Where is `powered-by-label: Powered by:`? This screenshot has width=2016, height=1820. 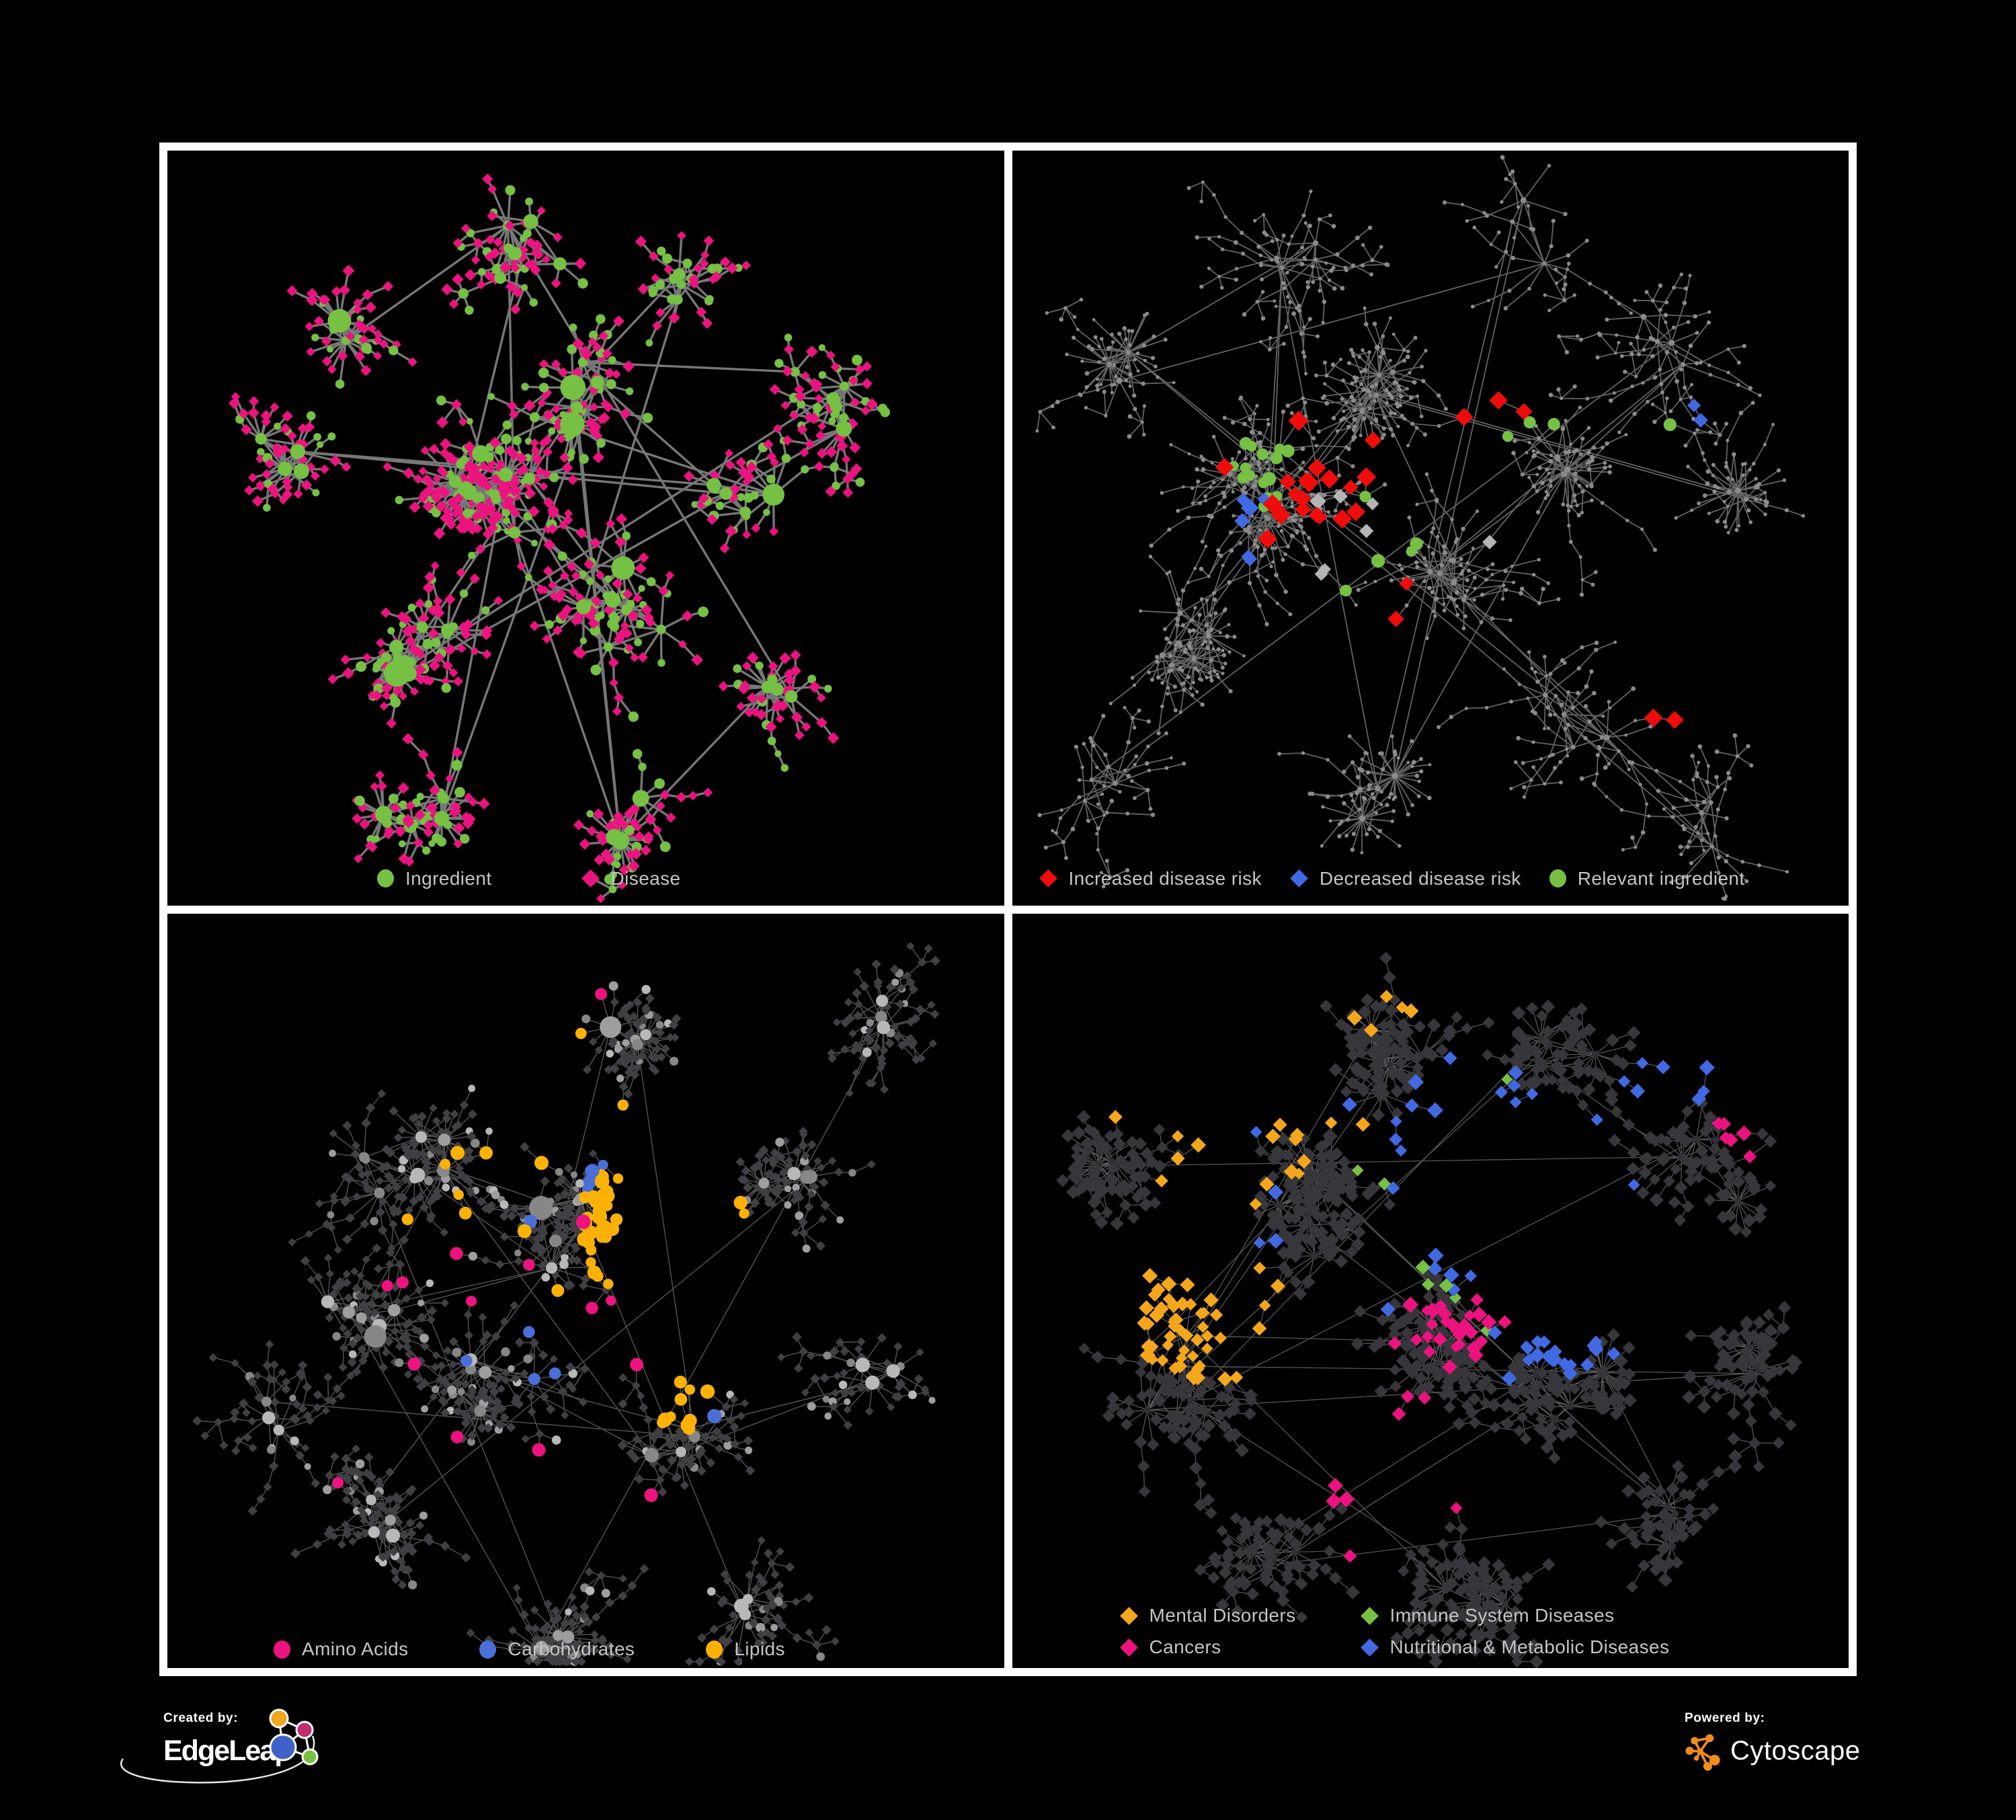
powered-by-label: Powered by: is located at coordinates (1725, 1718).